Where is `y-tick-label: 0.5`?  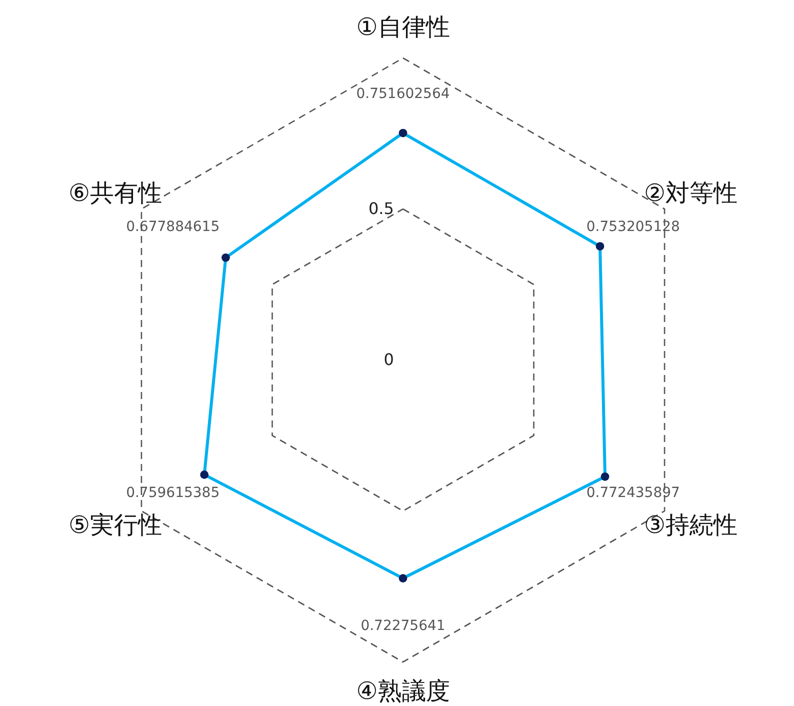
y-tick-label: 0.5 is located at coordinates (381, 208).